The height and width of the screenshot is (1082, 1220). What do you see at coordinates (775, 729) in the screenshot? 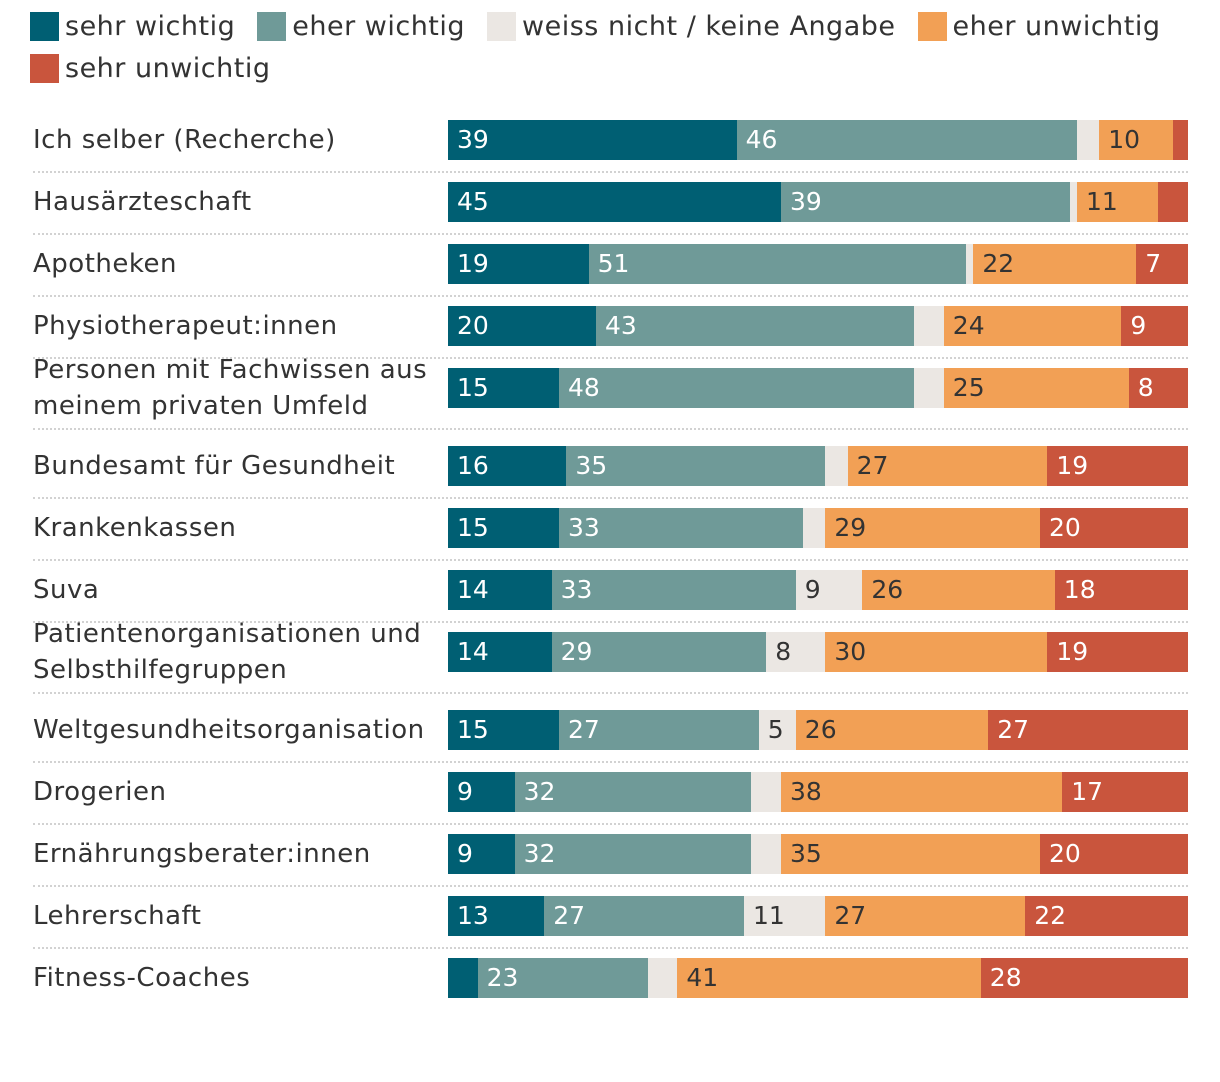
I see `data-label: 5` at bounding box center [775, 729].